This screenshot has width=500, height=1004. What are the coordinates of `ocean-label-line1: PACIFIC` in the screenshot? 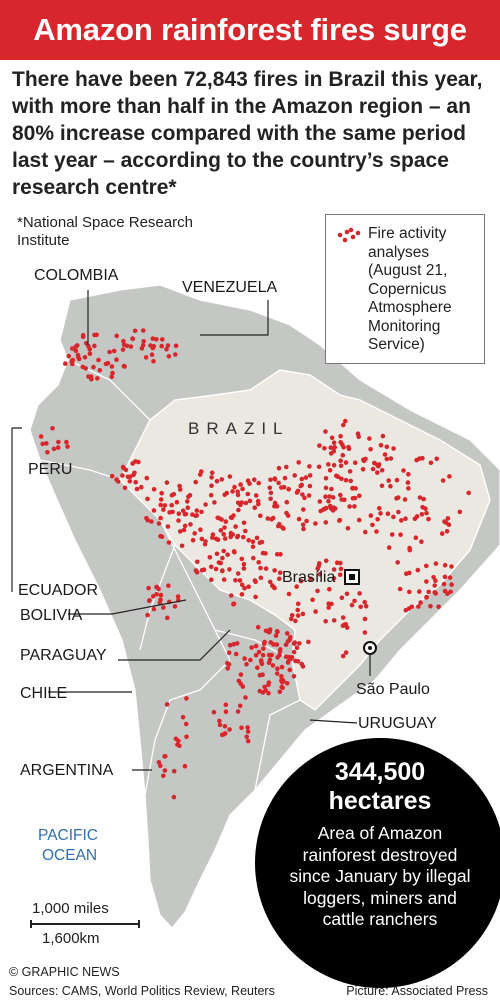 It's located at (68, 835).